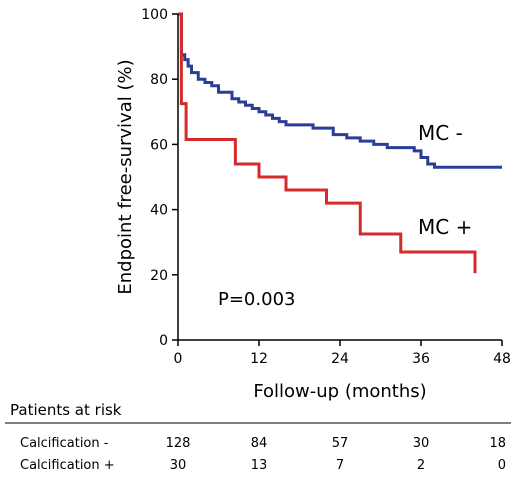 This screenshot has width=513, height=478. I want to click on x-tick-label: 12, so click(259, 359).